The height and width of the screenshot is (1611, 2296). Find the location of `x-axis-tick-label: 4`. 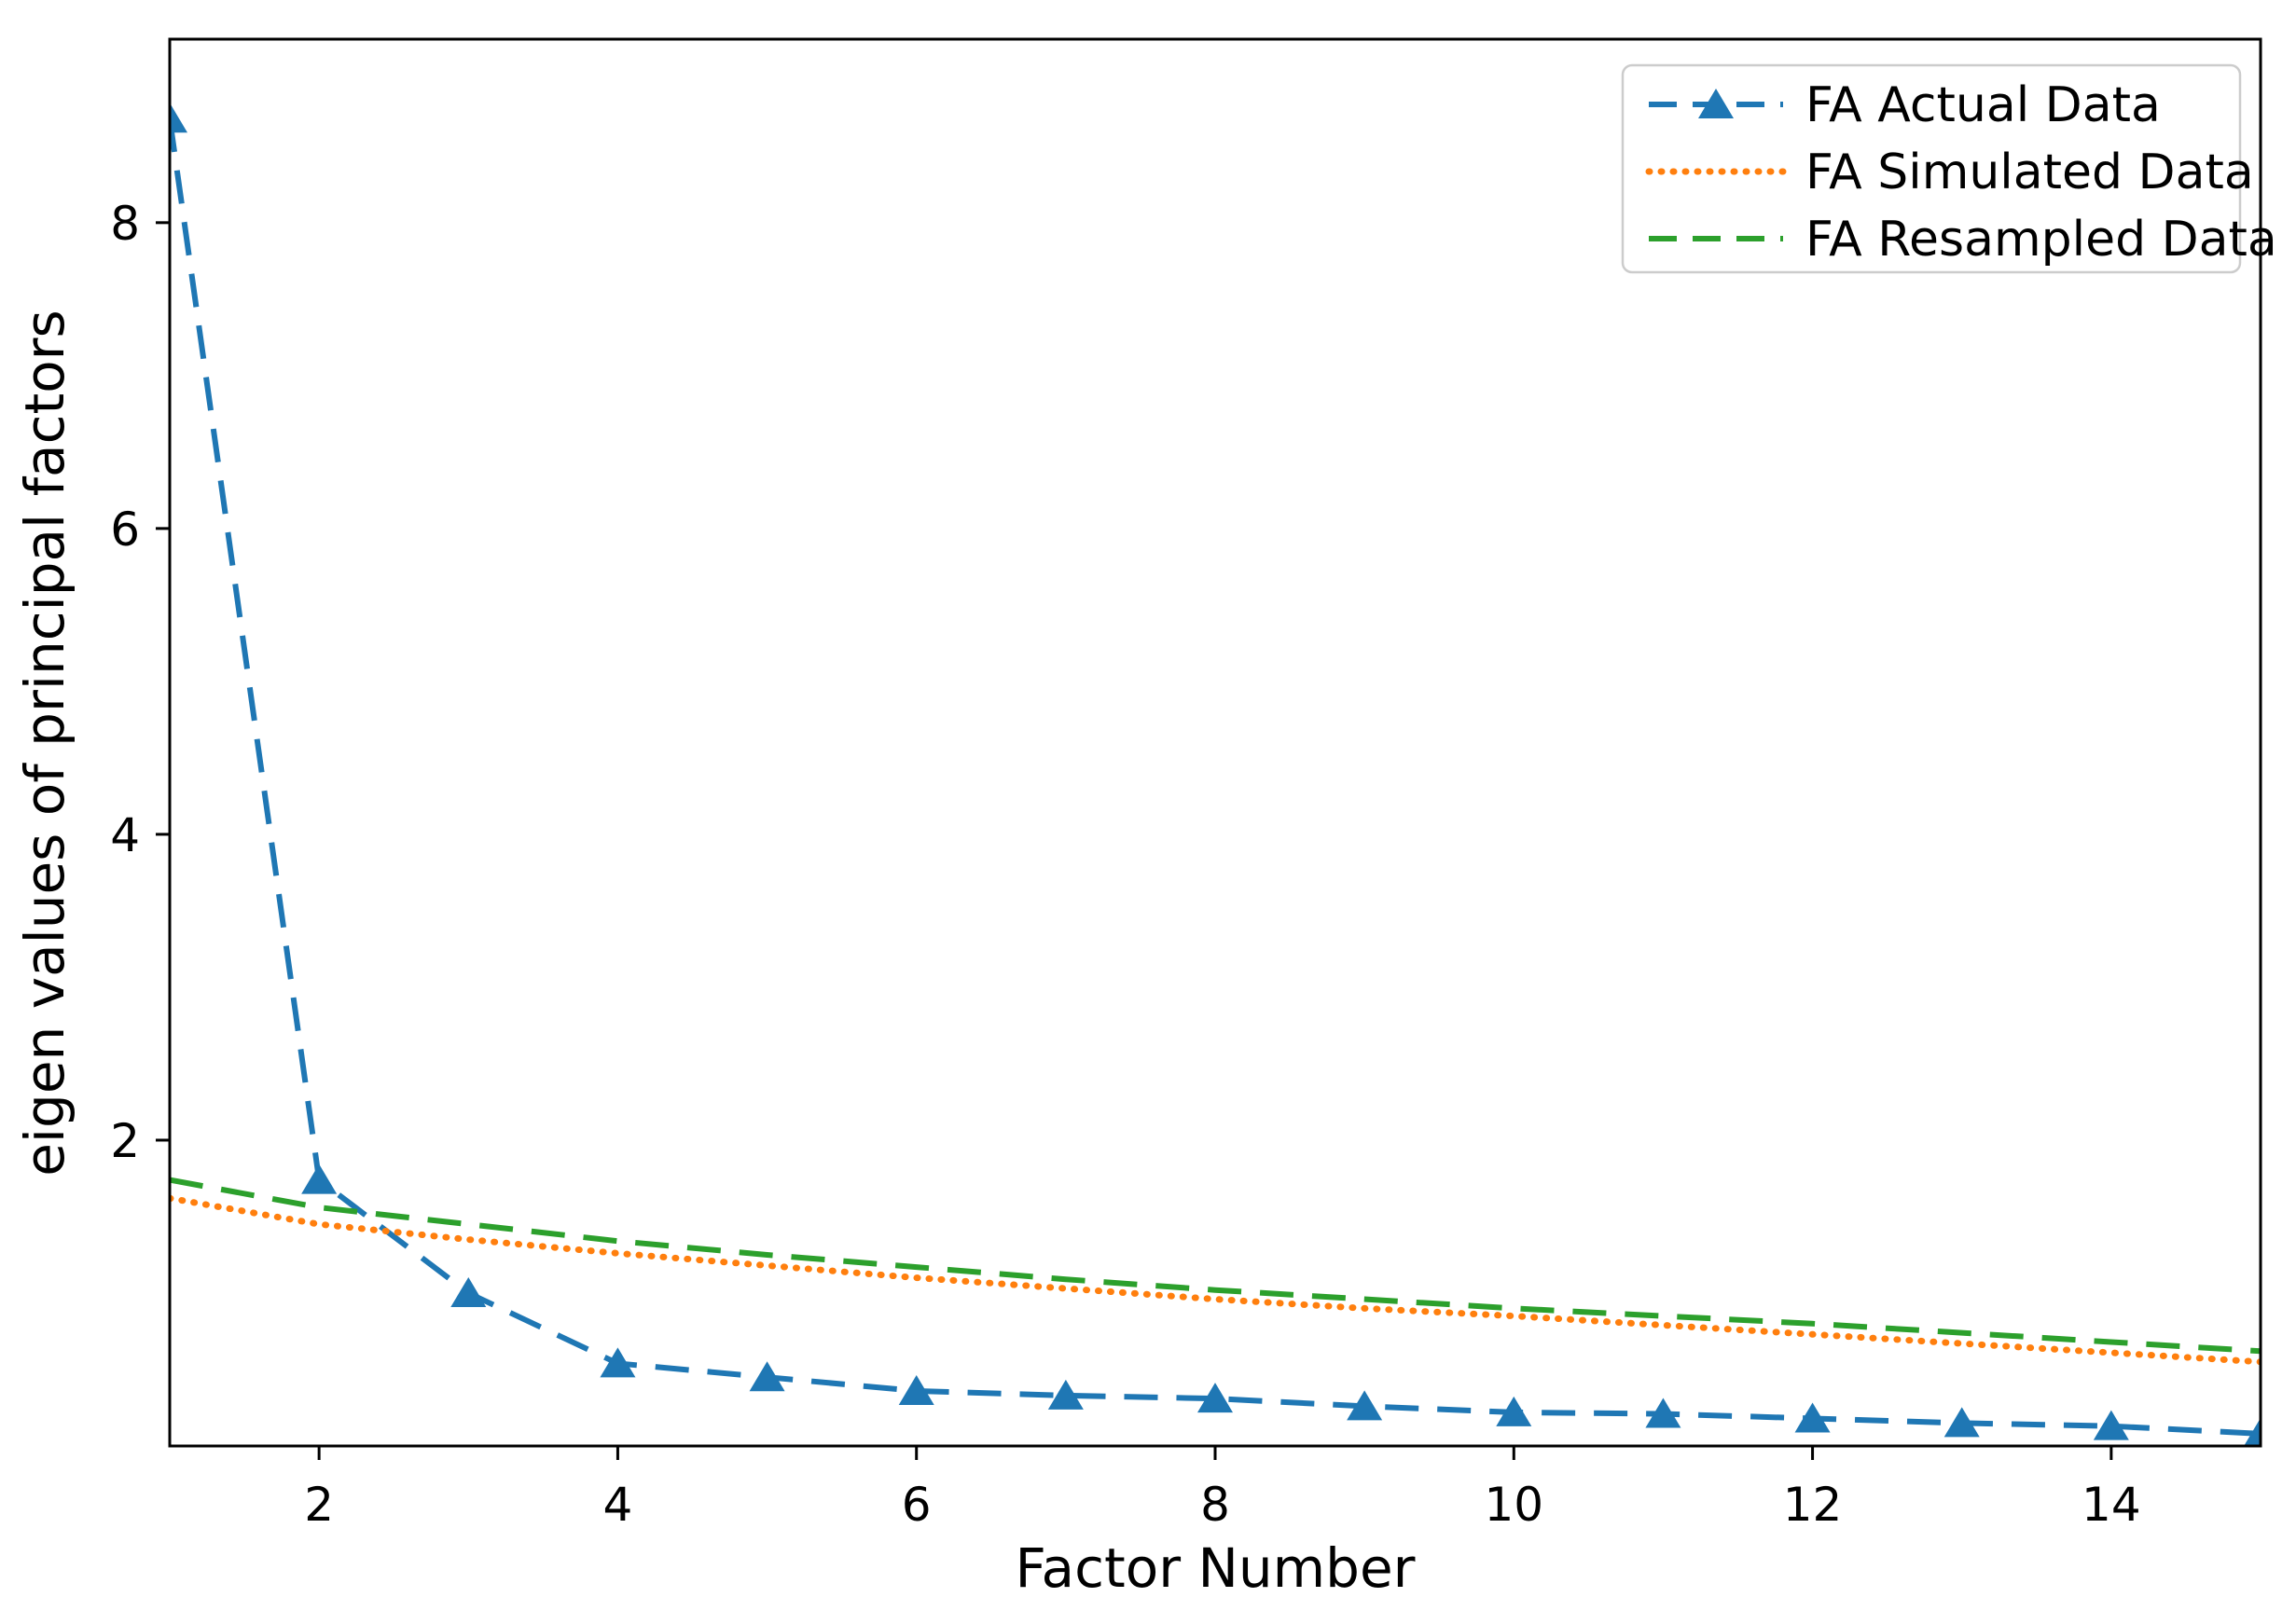

x-axis-tick-label: 4 is located at coordinates (618, 1505).